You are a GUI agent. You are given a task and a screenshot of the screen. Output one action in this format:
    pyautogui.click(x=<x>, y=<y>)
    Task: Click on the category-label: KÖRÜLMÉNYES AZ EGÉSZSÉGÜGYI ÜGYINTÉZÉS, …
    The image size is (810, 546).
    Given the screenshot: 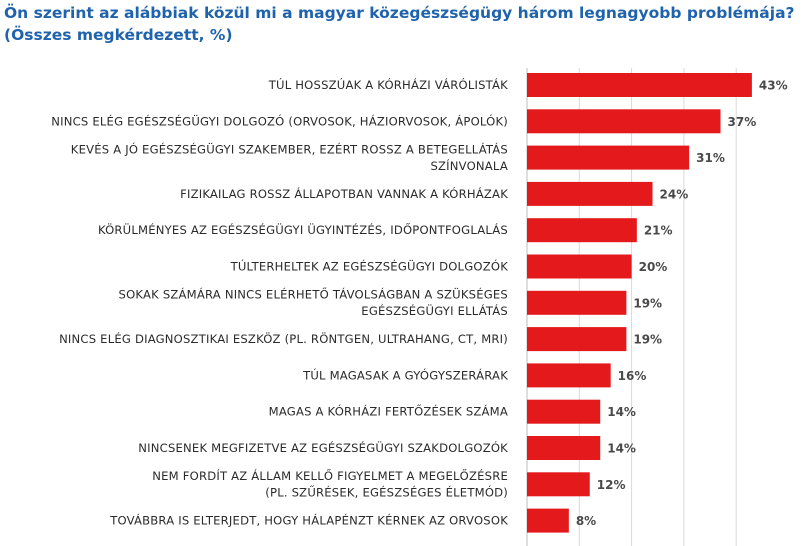 What is the action you would take?
    pyautogui.click(x=303, y=229)
    